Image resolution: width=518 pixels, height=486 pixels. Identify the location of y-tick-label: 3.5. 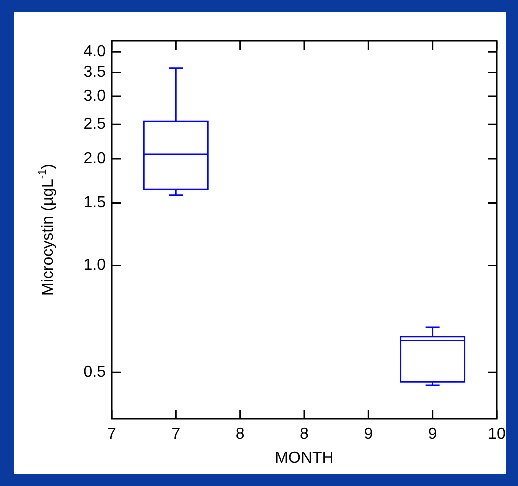
(95, 73).